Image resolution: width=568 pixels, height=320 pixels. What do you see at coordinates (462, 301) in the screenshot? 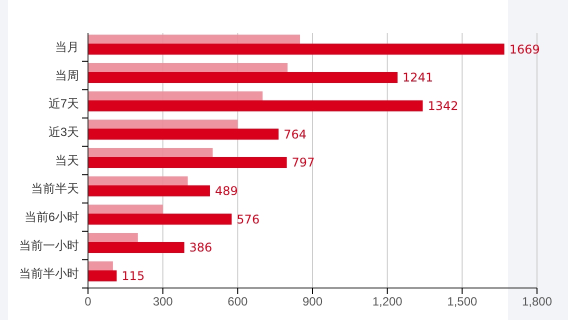
I see `x-tick-label: 1,500` at bounding box center [462, 301].